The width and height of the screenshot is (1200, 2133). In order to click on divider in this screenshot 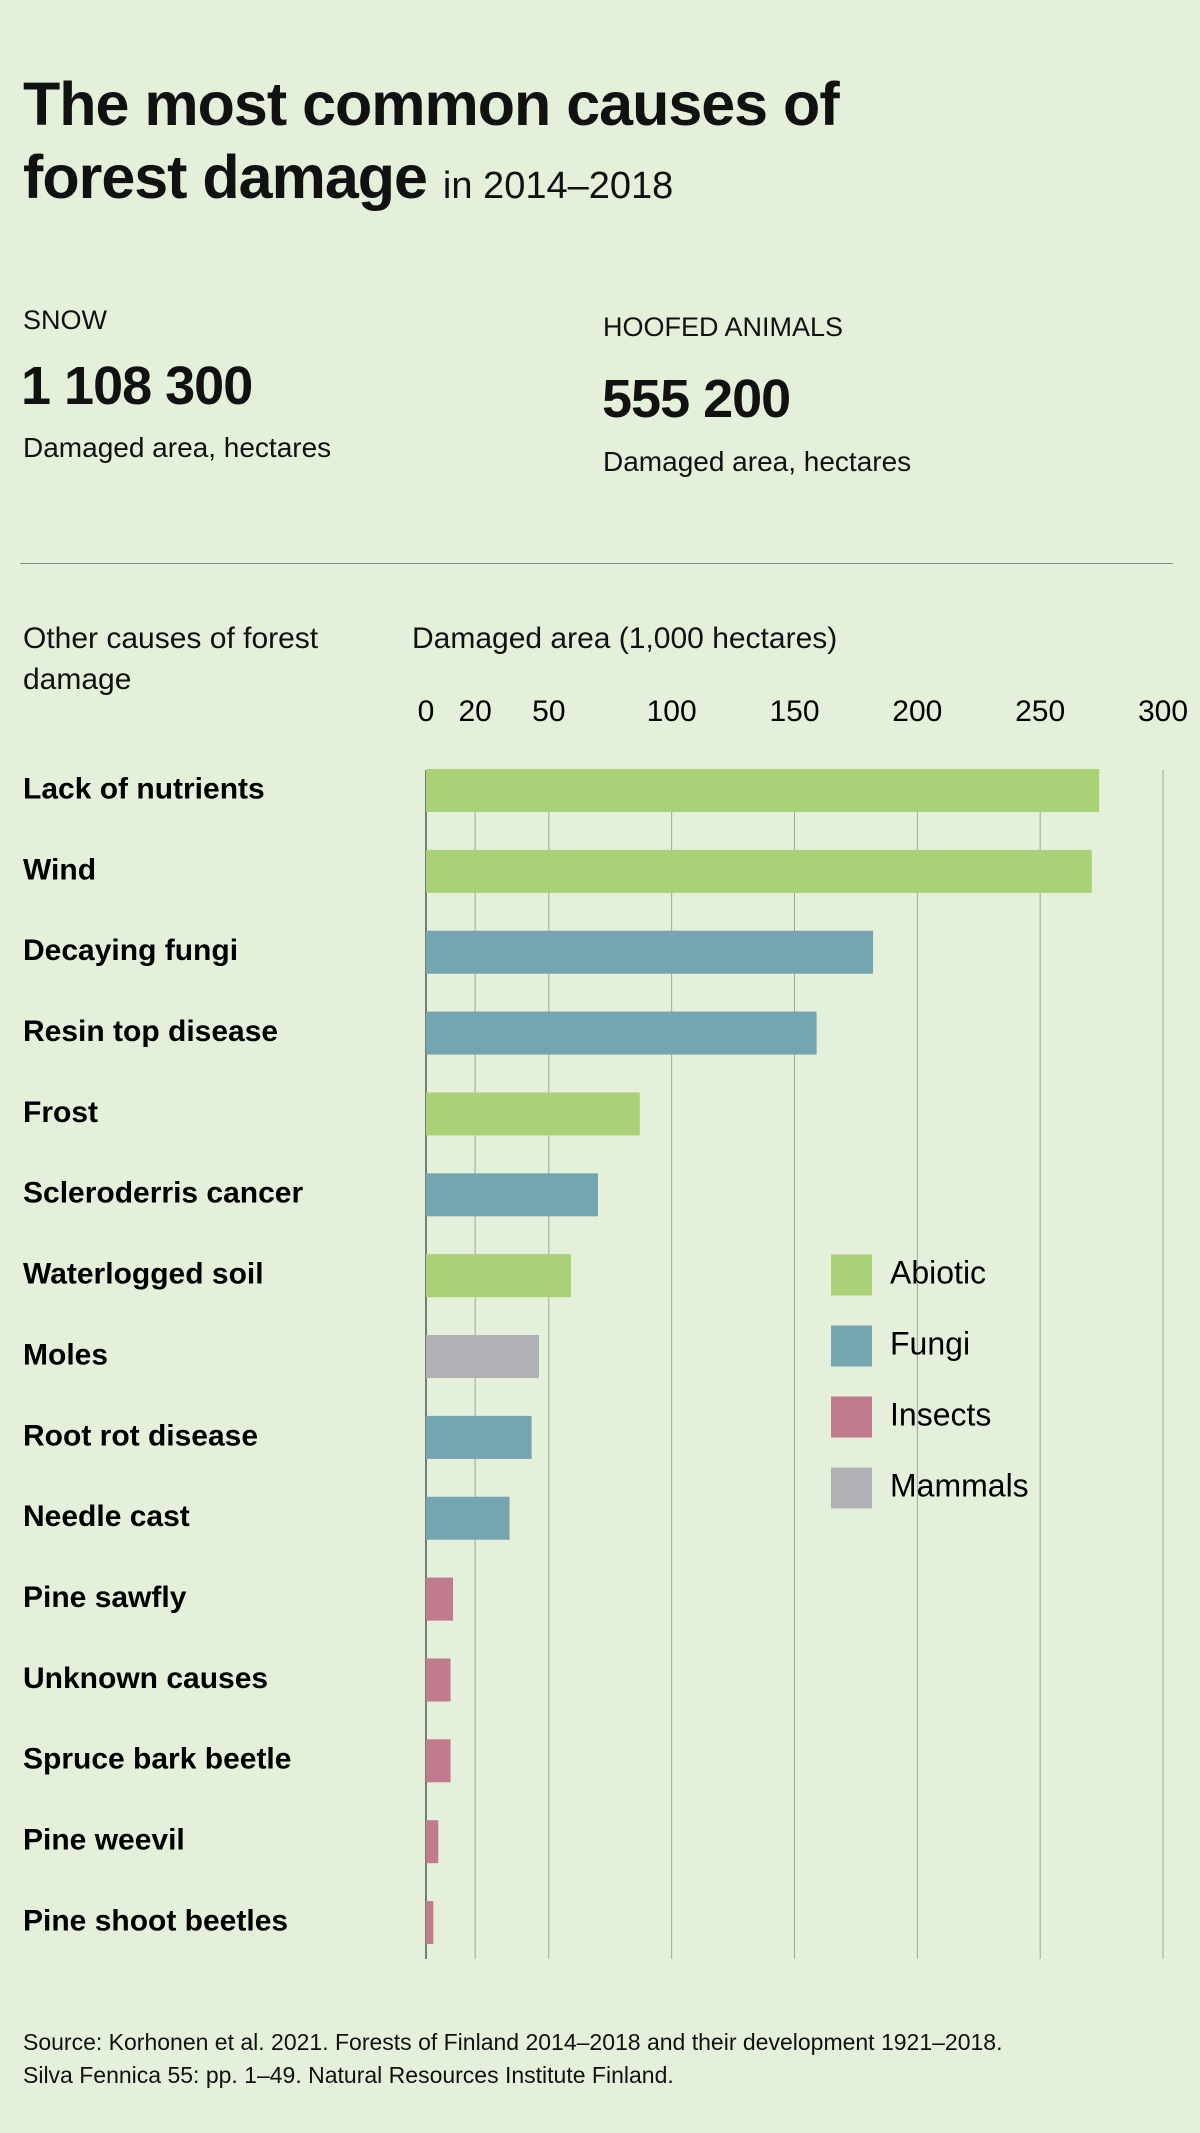, I will do `click(596, 563)`.